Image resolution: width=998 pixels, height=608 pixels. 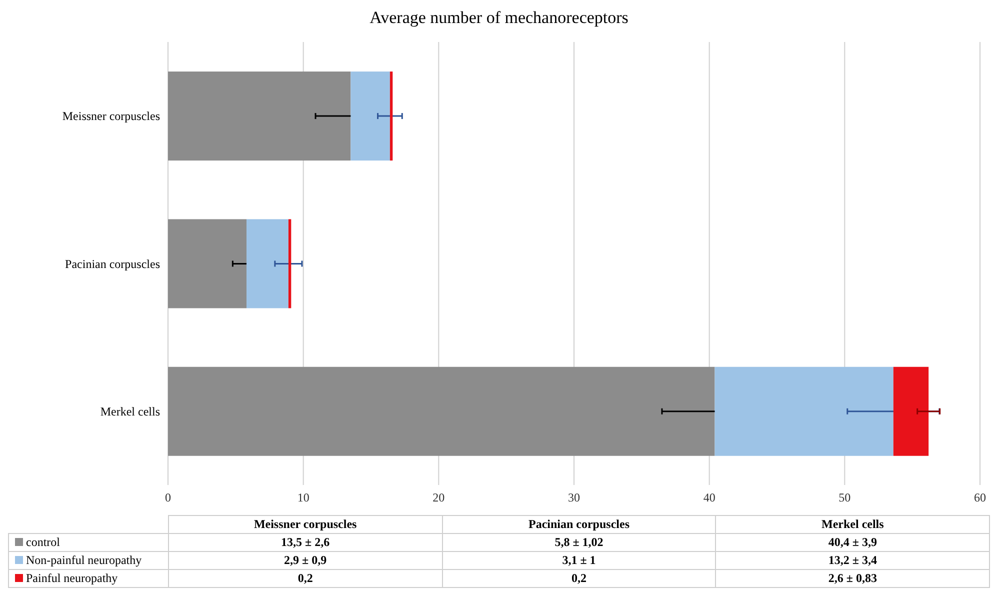 I want to click on category-label: Merkel cells, so click(x=853, y=524).